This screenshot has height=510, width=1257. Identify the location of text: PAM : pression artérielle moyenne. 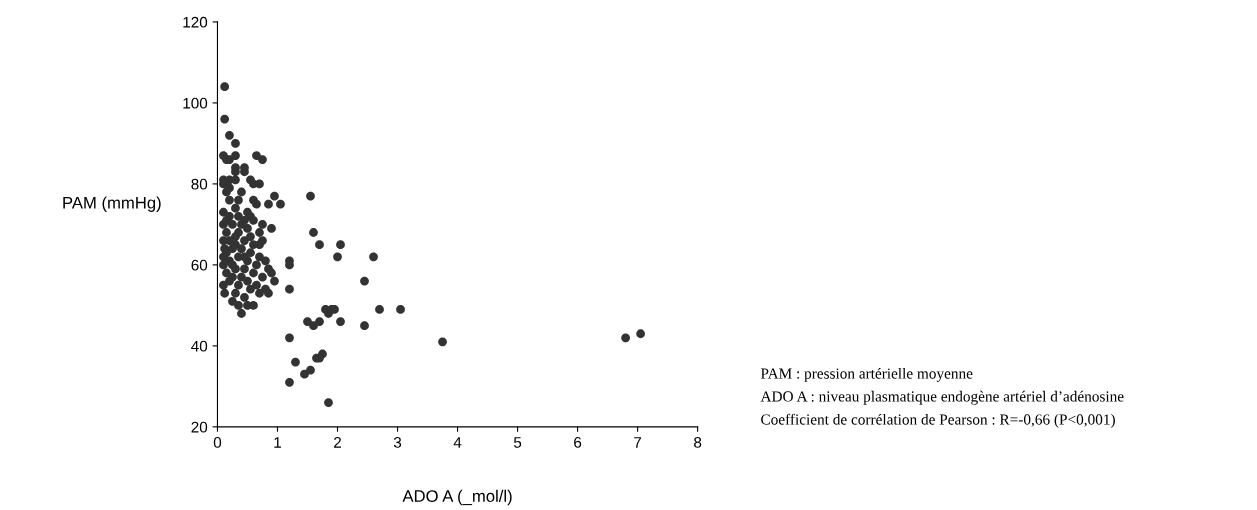
(866, 374).